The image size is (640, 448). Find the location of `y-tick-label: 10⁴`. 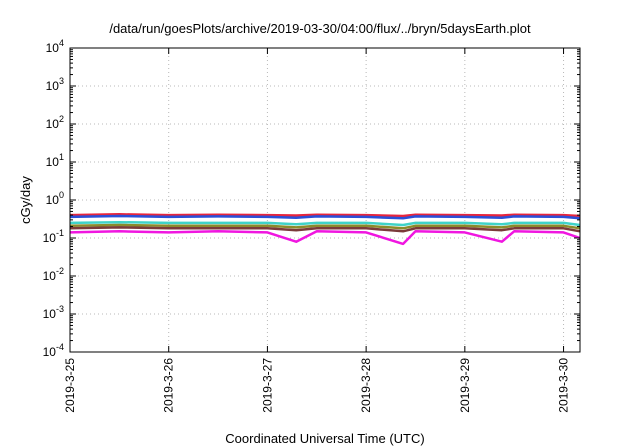

y-tick-label: 10⁴ is located at coordinates (55, 46).